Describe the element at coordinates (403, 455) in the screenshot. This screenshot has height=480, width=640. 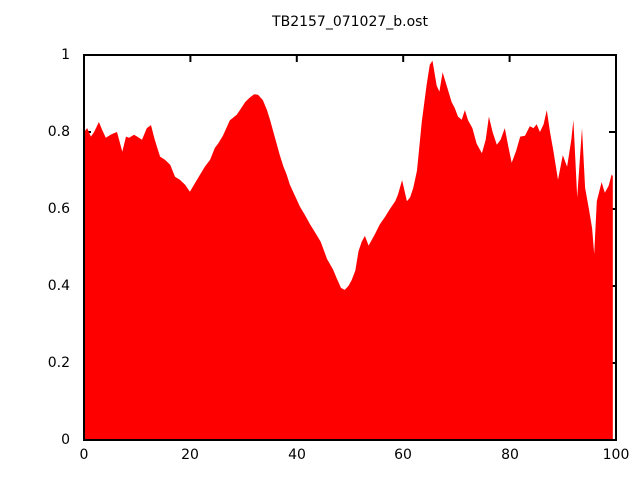
I see `x-tick-label-60: 60` at that location.